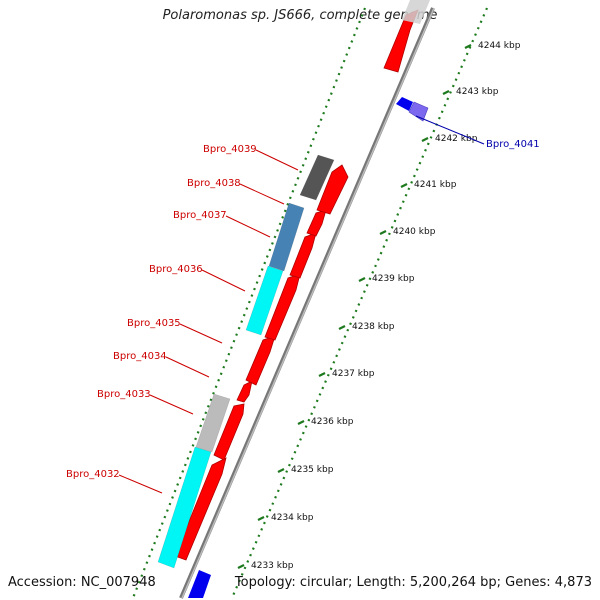 The width and height of the screenshot is (600, 600). I want to click on tick-label: 4234 kbp, so click(292, 518).